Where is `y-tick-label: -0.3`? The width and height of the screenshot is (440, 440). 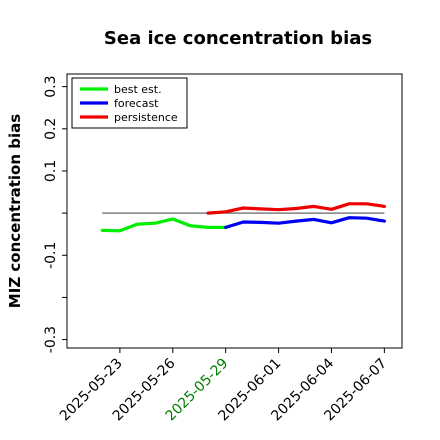 y-tick-label: -0.3 is located at coordinates (51, 339).